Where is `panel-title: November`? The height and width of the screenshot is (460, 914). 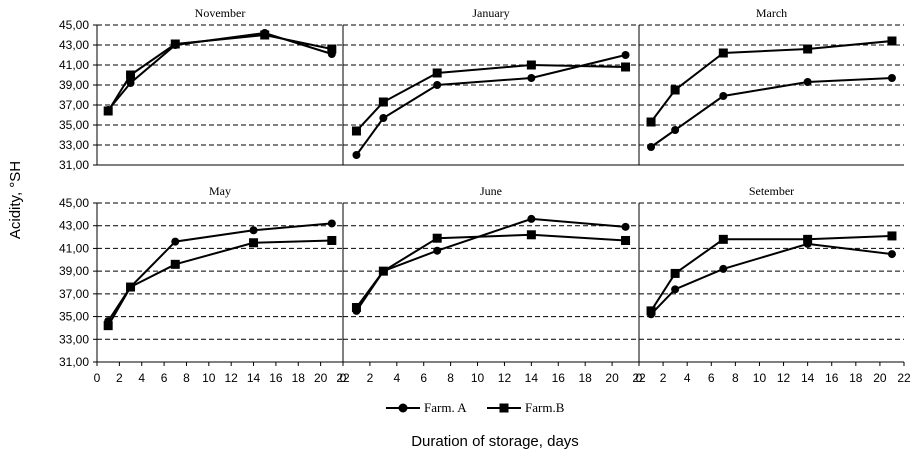 panel-title: November is located at coordinates (220, 13).